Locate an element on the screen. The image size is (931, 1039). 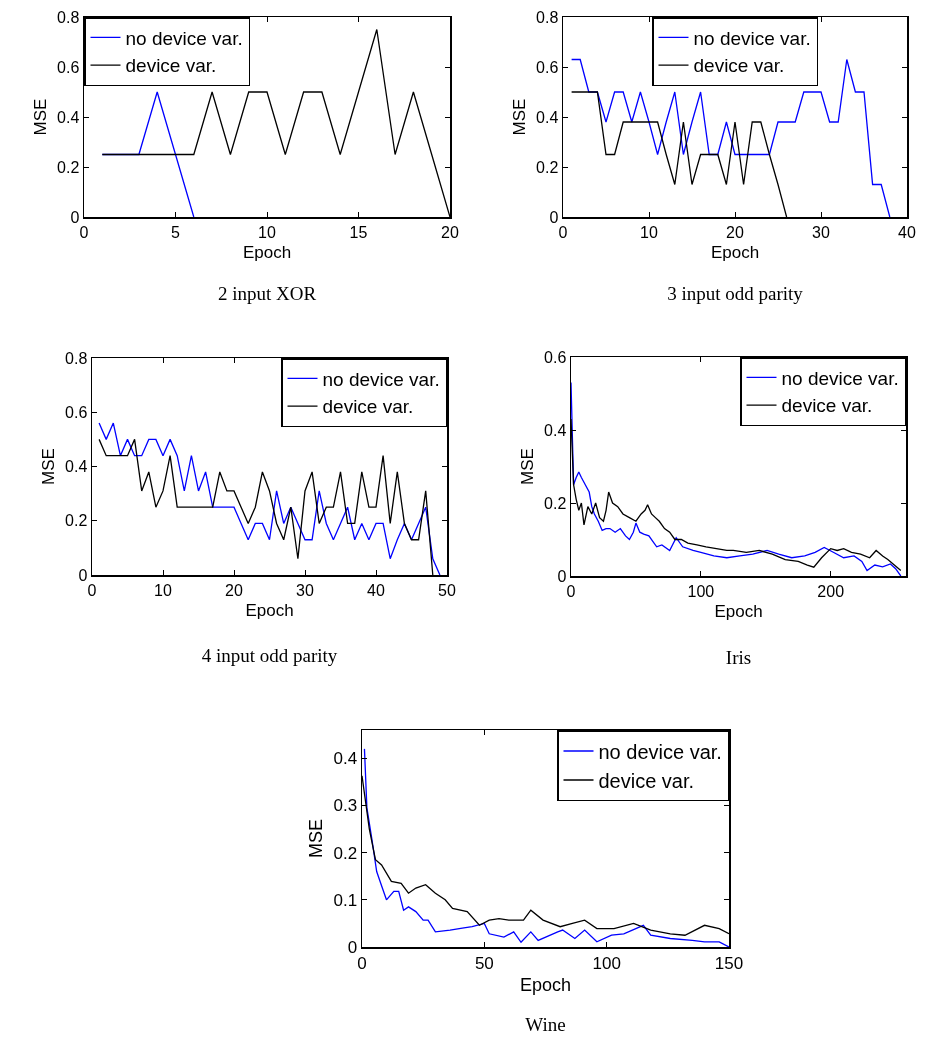
text: Wine is located at coordinates (545, 1024).